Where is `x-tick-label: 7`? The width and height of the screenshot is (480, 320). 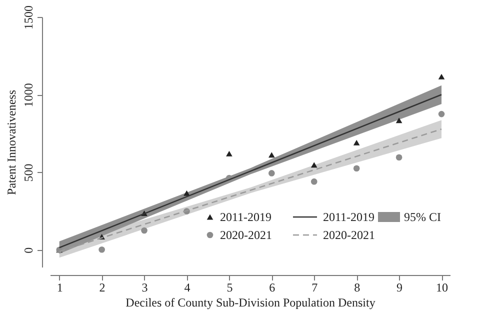
x-tick-label: 7 is located at coordinates (315, 287).